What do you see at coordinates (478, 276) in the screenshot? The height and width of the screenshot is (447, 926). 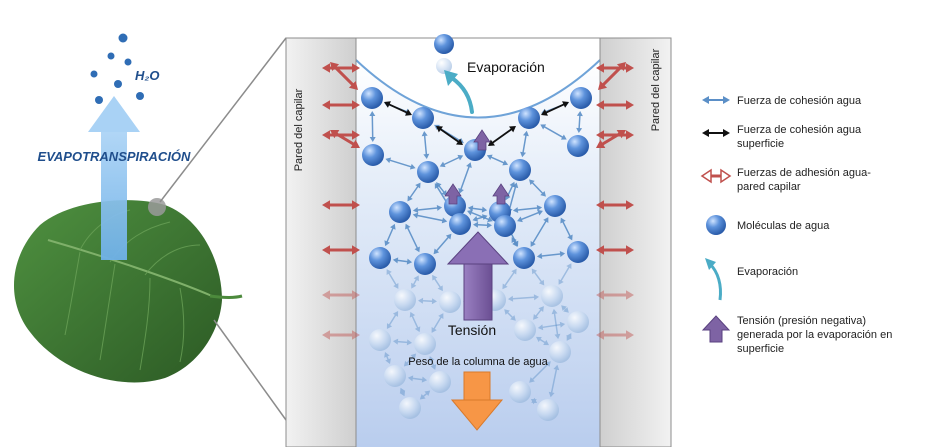 I see `tension-arrow` at bounding box center [478, 276].